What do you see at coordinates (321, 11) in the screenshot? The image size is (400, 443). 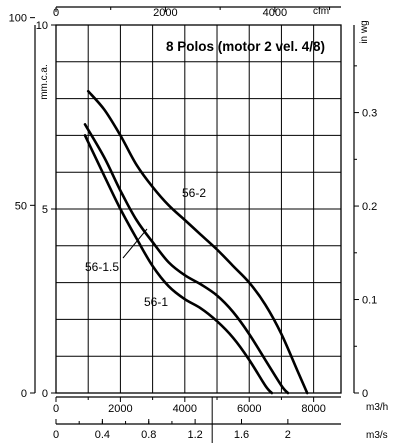 I see `x-axis-unit-cfm: cfm` at bounding box center [321, 11].